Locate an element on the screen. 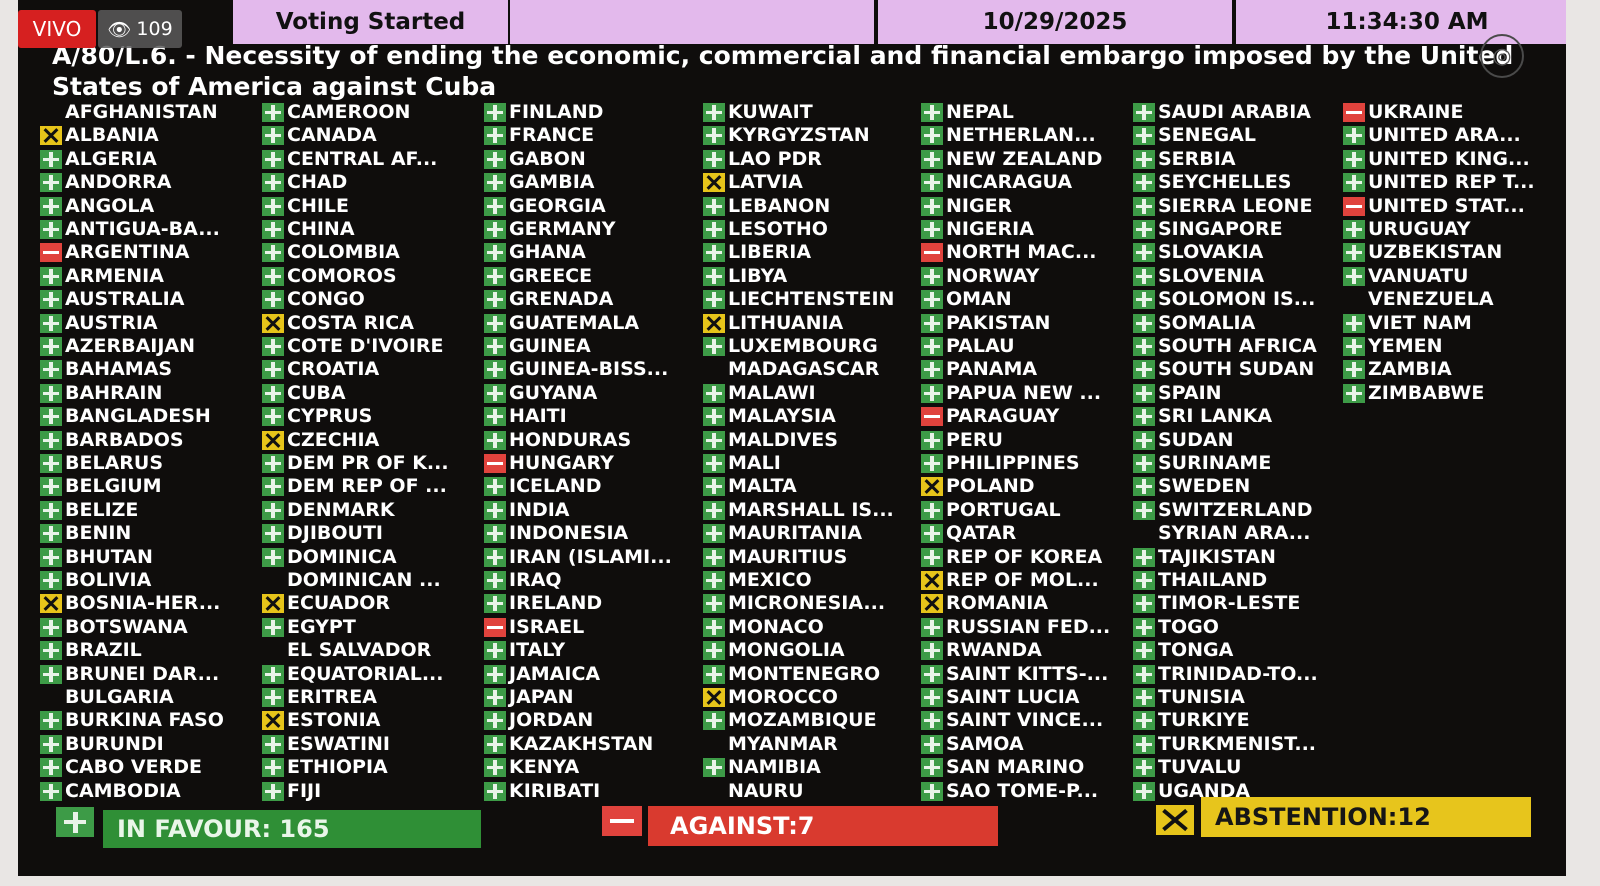 This screenshot has width=1600, height=886. country-row: LAO PDR is located at coordinates (809, 159).